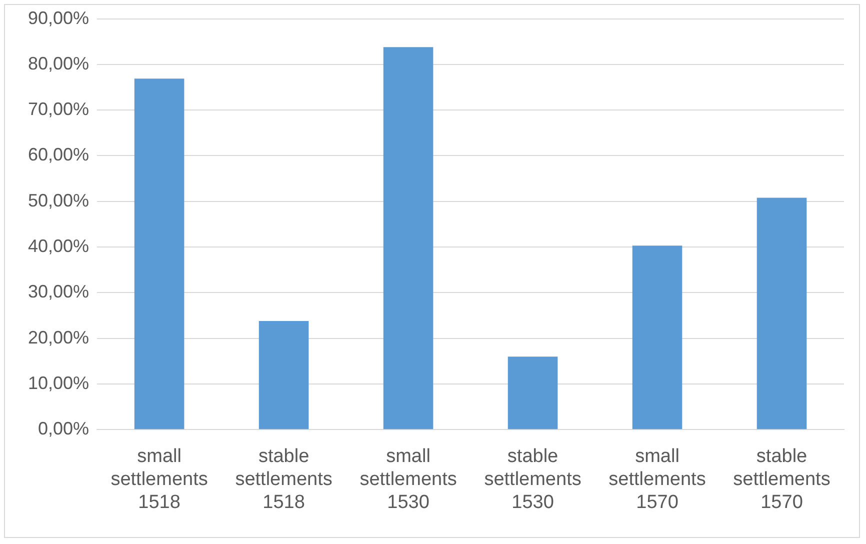 Image resolution: width=866 pixels, height=544 pixels. Describe the element at coordinates (408, 479) in the screenshot. I see `x-tick-label: small settlements 1530` at that location.